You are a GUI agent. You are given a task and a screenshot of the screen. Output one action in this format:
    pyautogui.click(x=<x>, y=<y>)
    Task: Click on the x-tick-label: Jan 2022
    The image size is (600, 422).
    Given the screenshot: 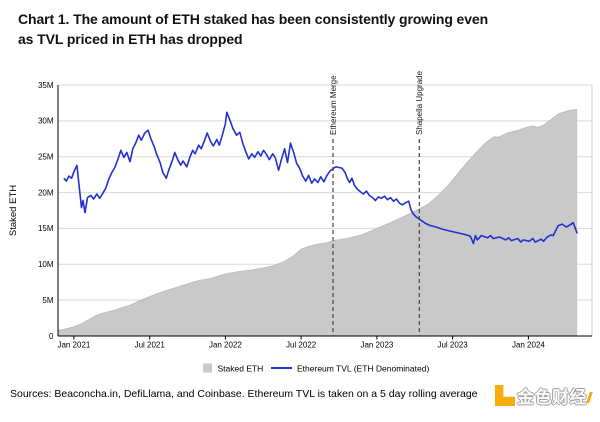 What is the action you would take?
    pyautogui.click(x=225, y=345)
    